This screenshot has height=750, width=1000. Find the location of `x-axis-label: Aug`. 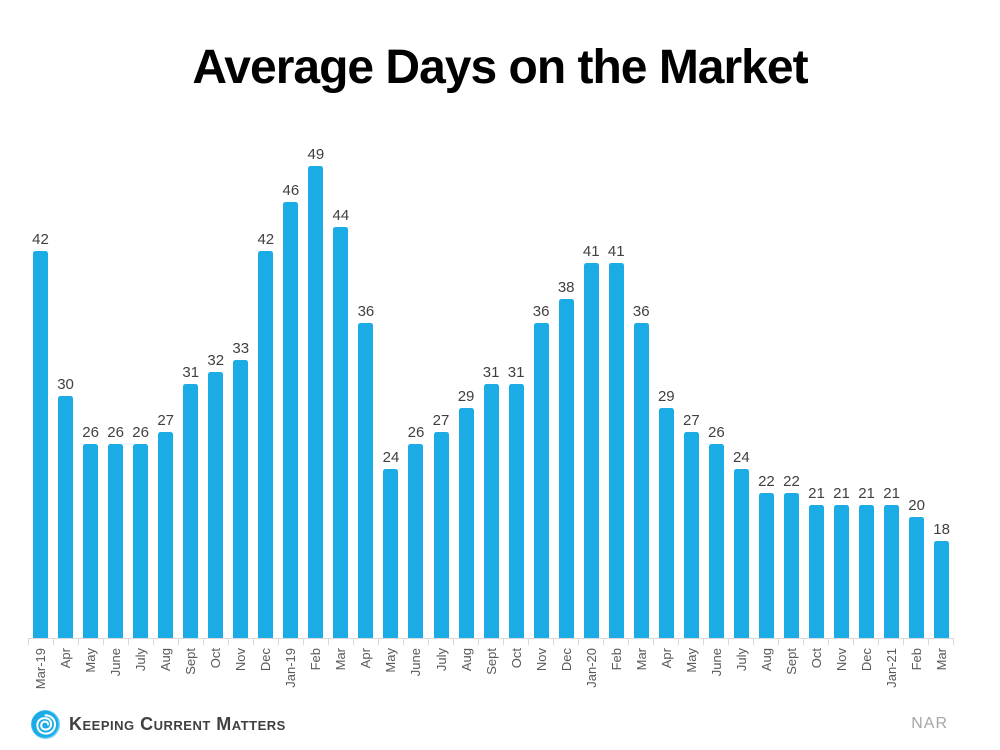

x-axis-label: Aug is located at coordinates (466, 660).